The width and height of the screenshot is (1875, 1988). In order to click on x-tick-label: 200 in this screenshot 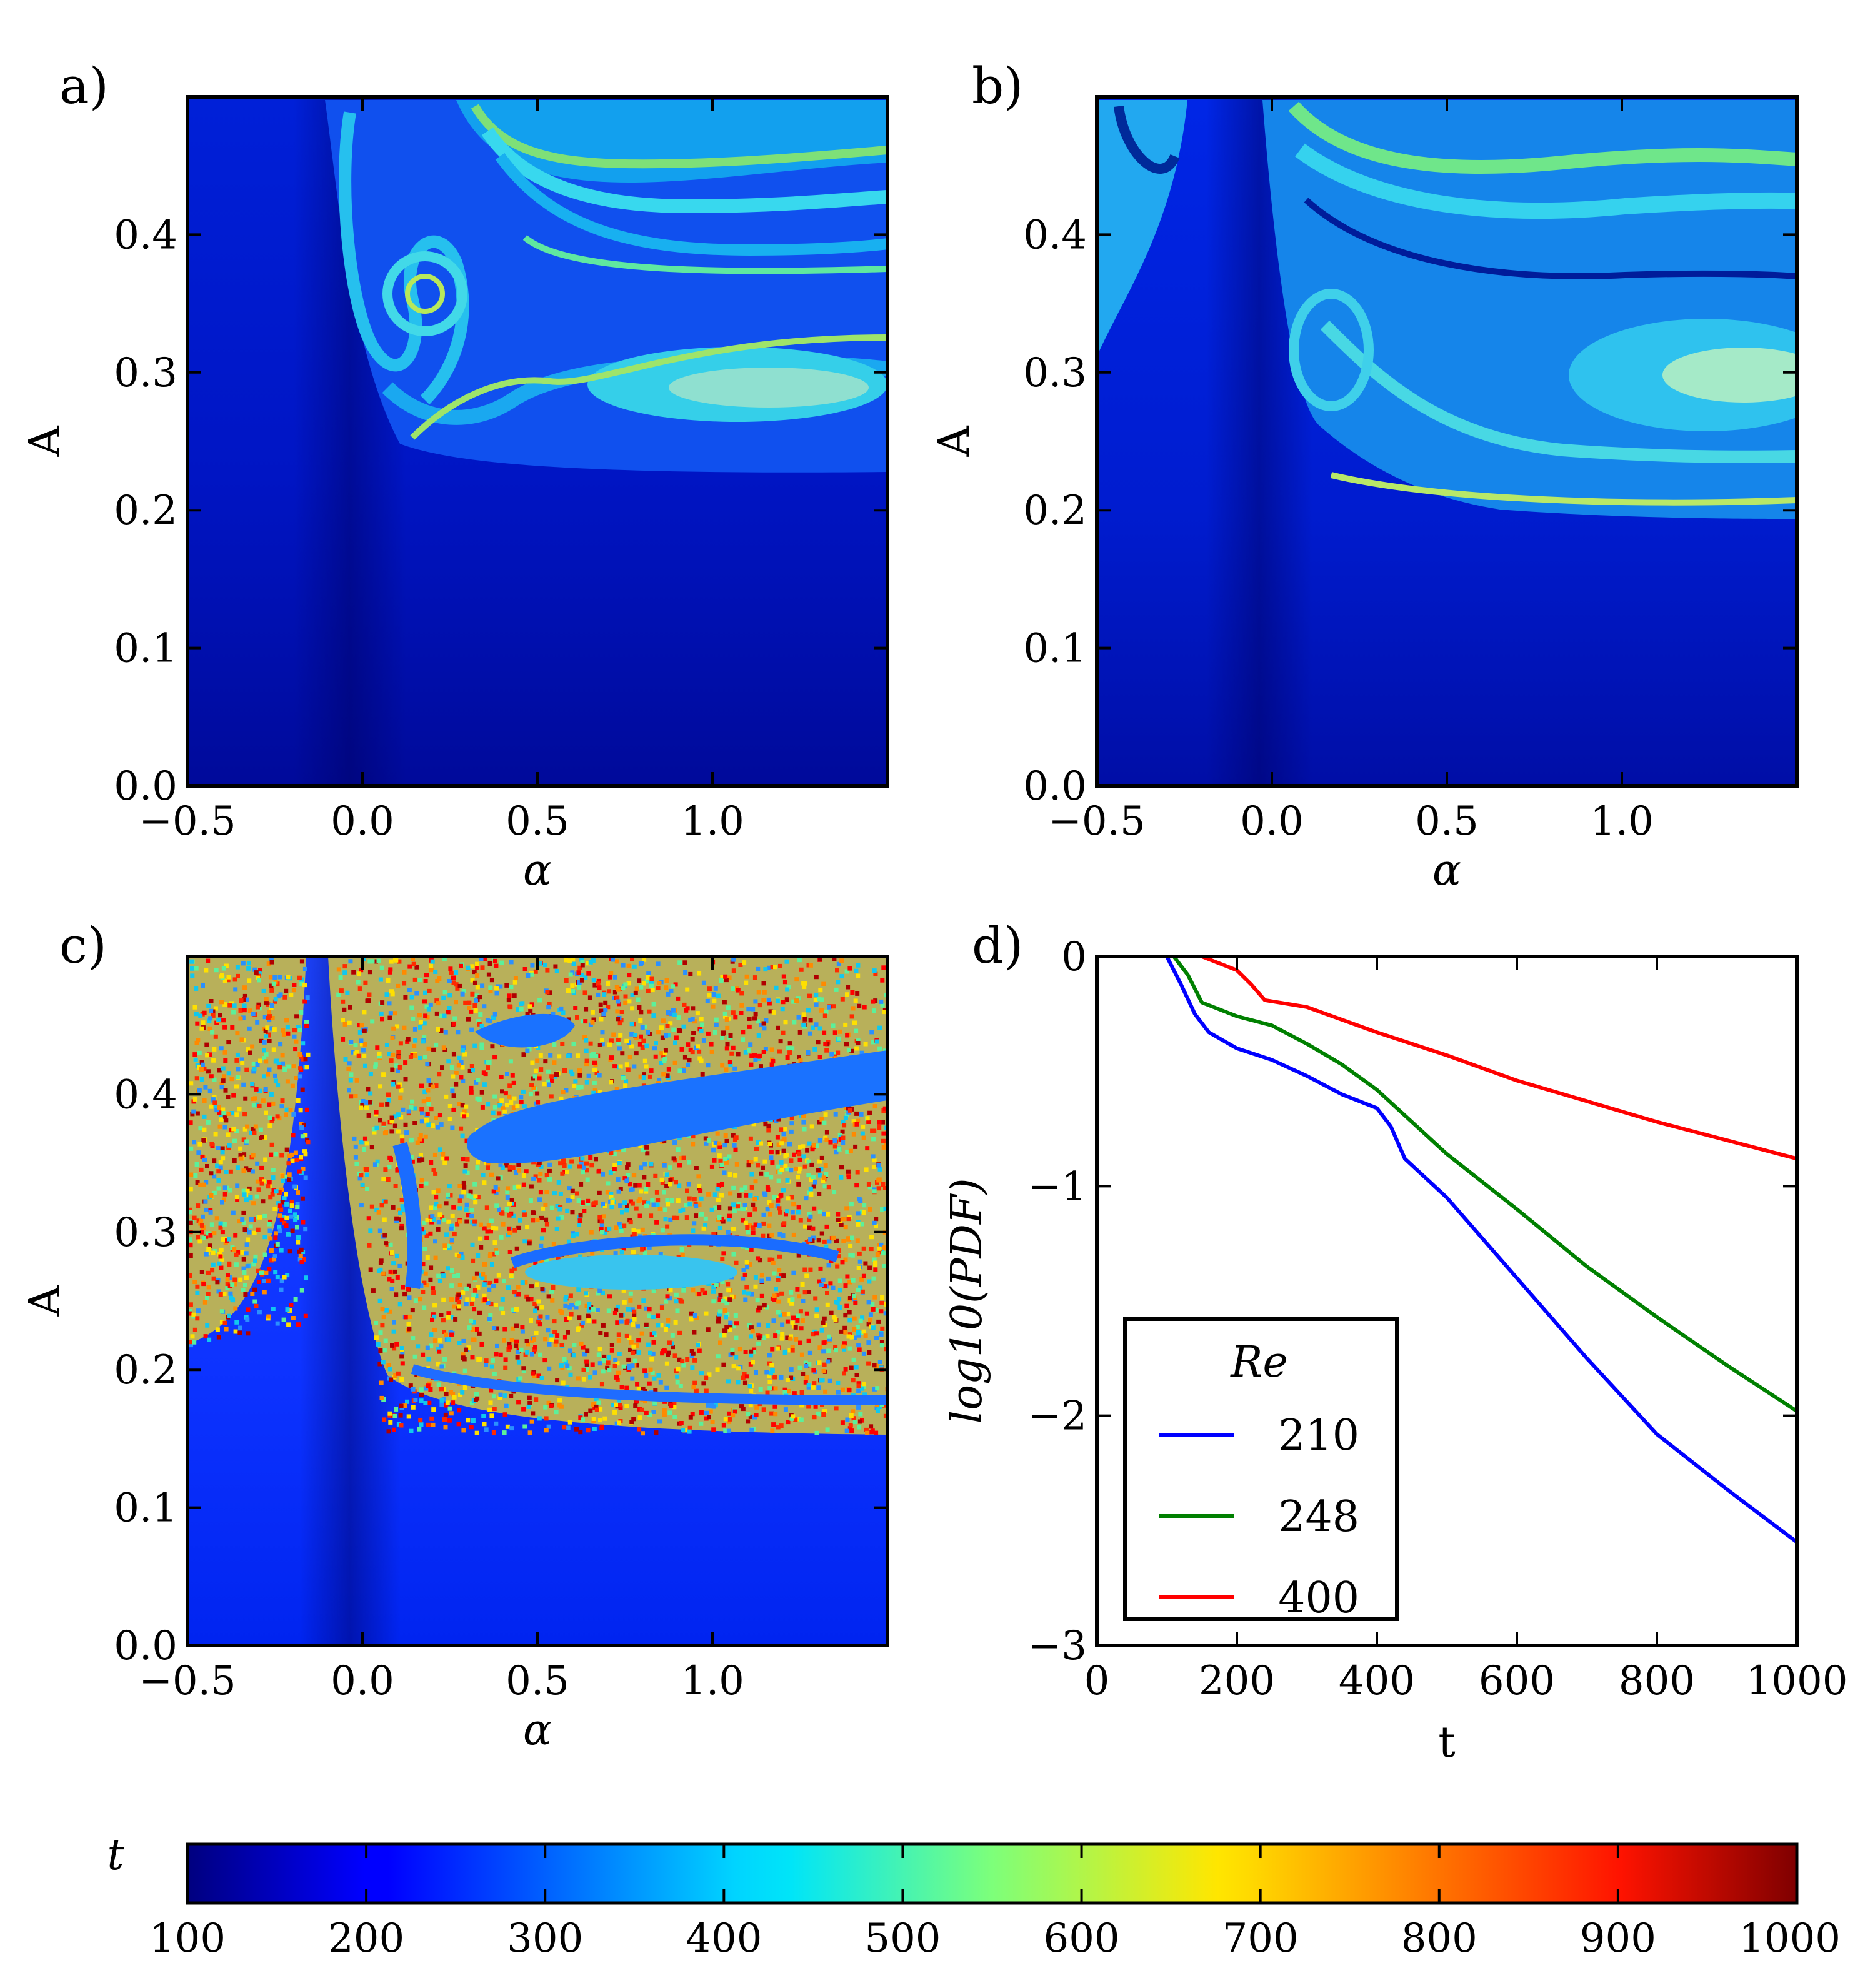, I will do `click(1237, 1681)`.